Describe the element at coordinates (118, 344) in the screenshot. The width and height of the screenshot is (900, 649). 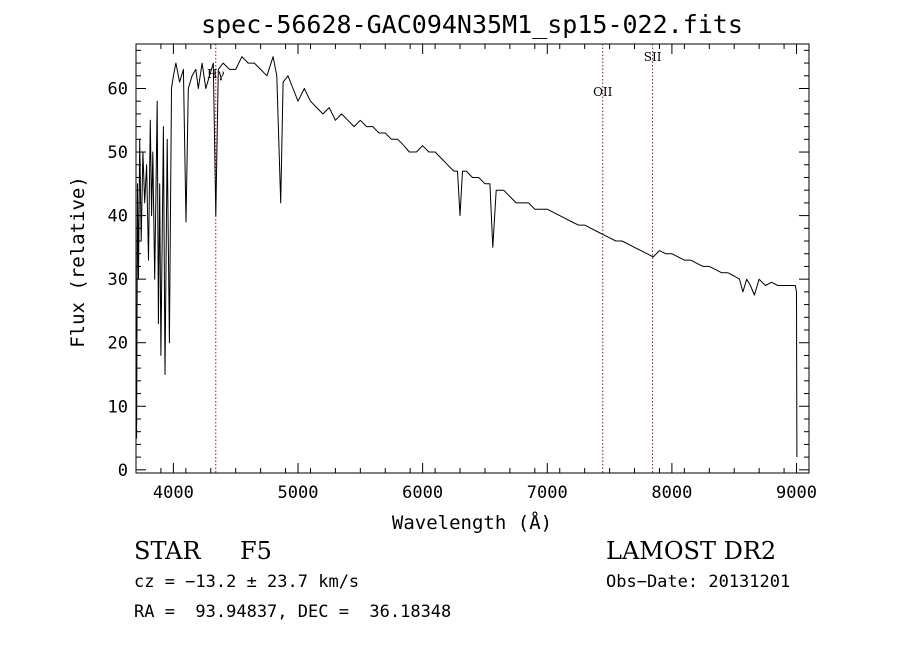
I see `y-tick-label-2: 20` at that location.